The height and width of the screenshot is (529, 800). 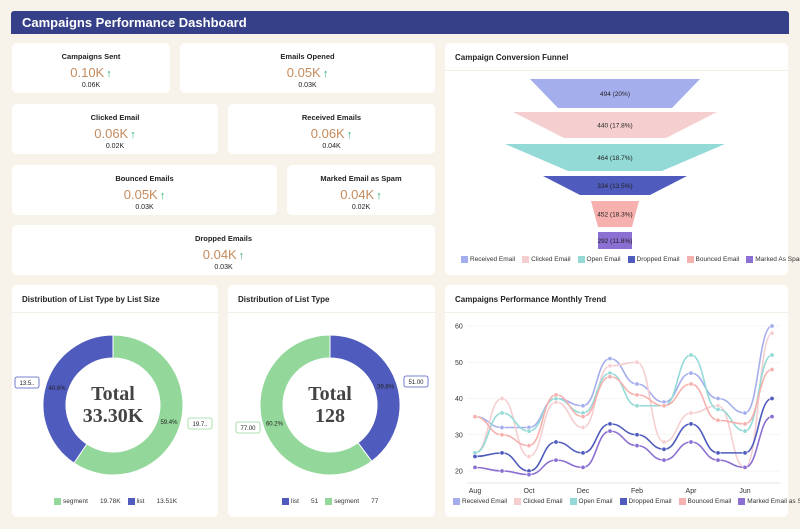 I want to click on legend-label: Clicked Email, so click(x=551, y=259).